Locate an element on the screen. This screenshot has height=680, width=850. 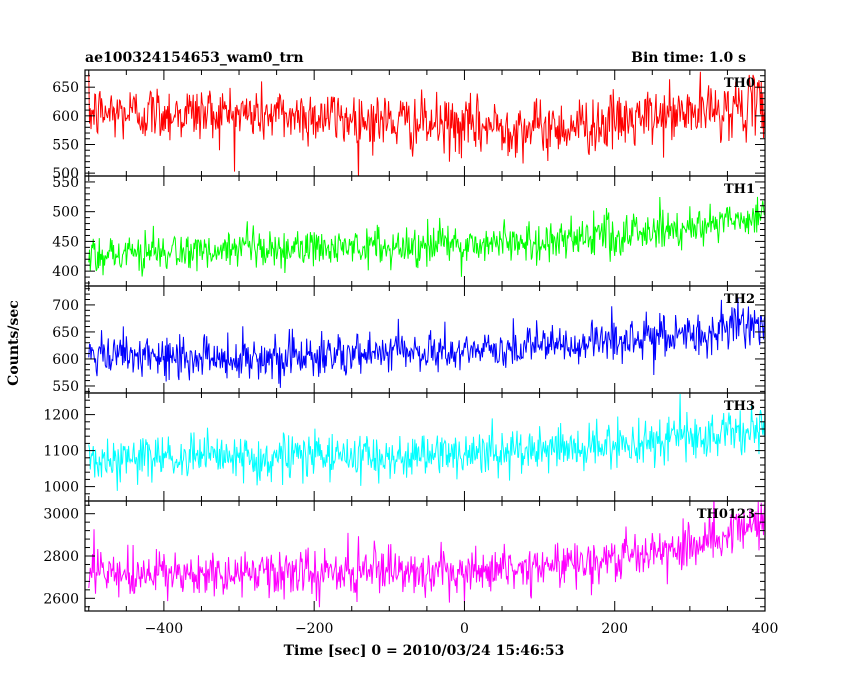
panel-label-th2: TH2 is located at coordinates (739, 299).